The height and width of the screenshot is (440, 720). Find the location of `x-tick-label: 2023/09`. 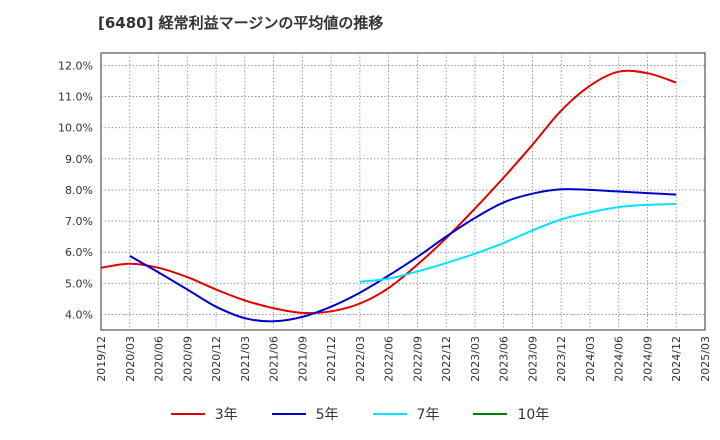

x-tick-label: 2023/09 is located at coordinates (532, 359).